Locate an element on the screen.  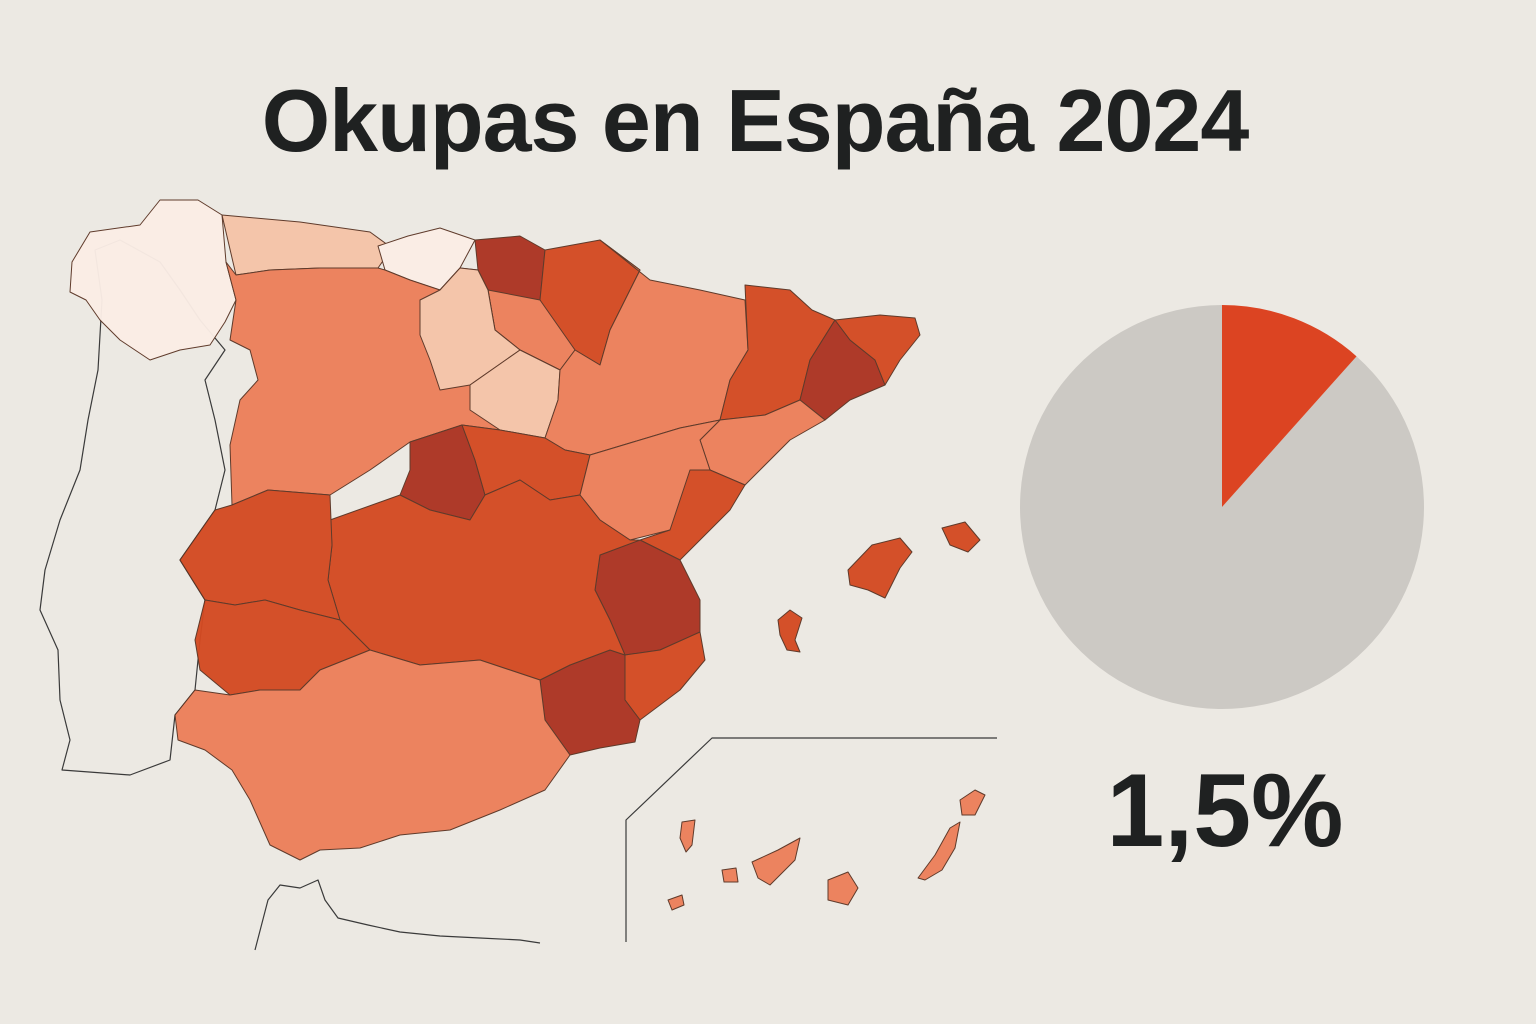
morocco-coast-outline is located at coordinates (397, 915).